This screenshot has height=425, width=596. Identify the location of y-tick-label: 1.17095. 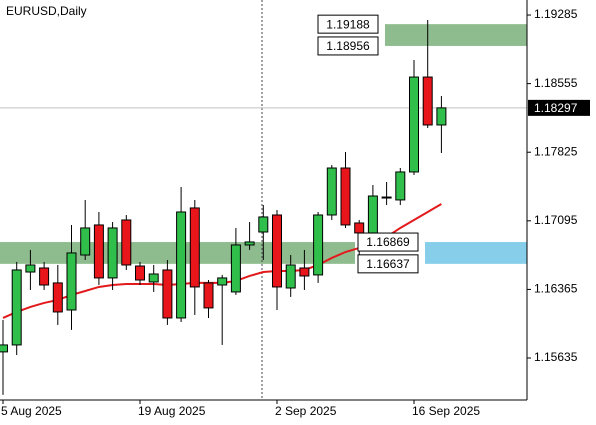
(556, 220).